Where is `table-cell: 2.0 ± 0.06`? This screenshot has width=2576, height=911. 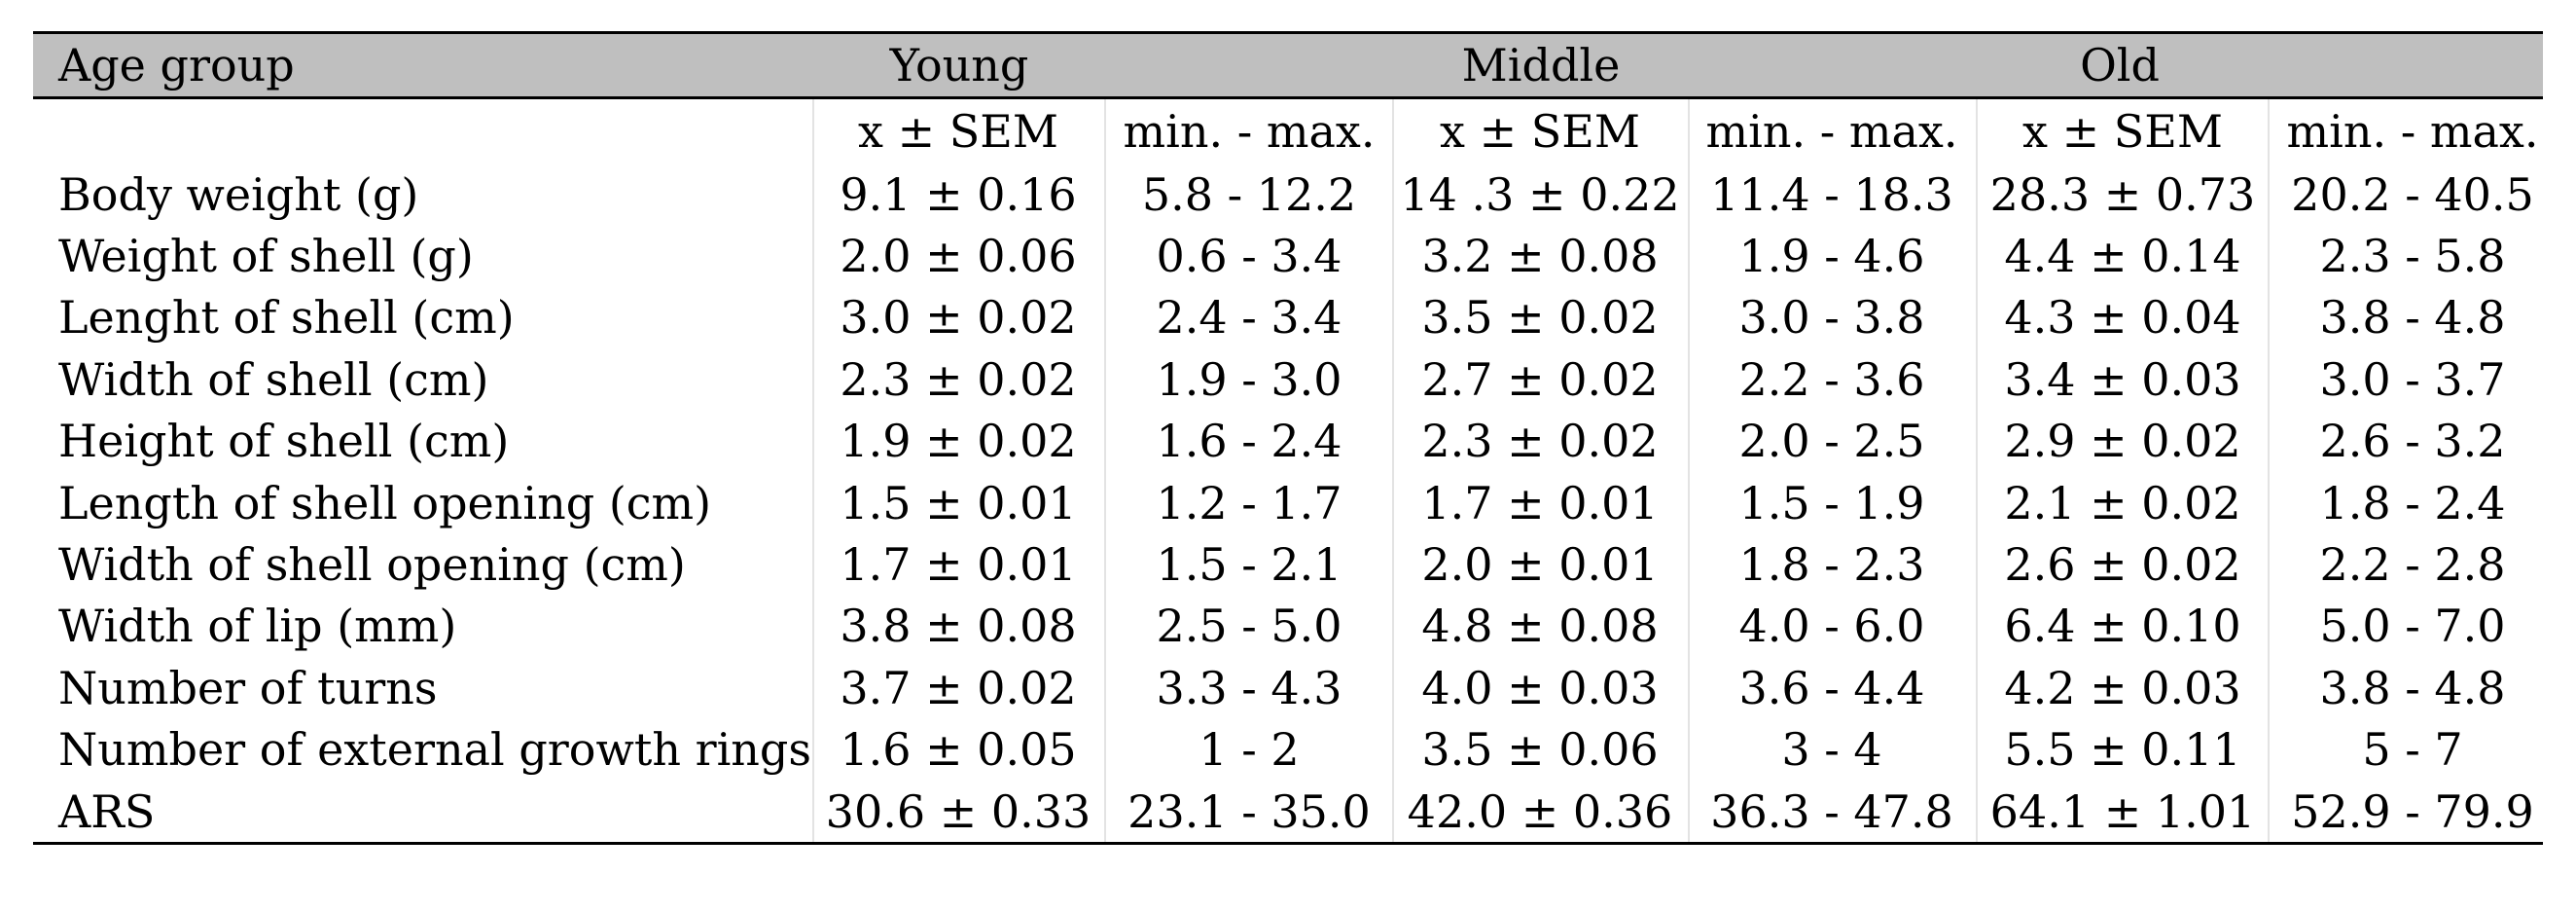
table-cell: 2.0 ± 0.06 is located at coordinates (958, 256).